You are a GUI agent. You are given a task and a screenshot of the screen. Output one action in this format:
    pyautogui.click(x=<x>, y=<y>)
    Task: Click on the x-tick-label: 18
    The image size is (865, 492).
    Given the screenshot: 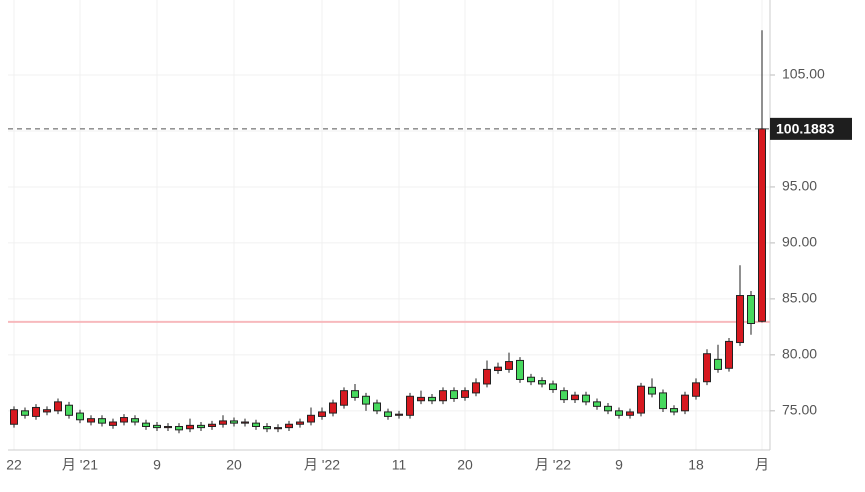 What is the action you would take?
    pyautogui.click(x=696, y=465)
    